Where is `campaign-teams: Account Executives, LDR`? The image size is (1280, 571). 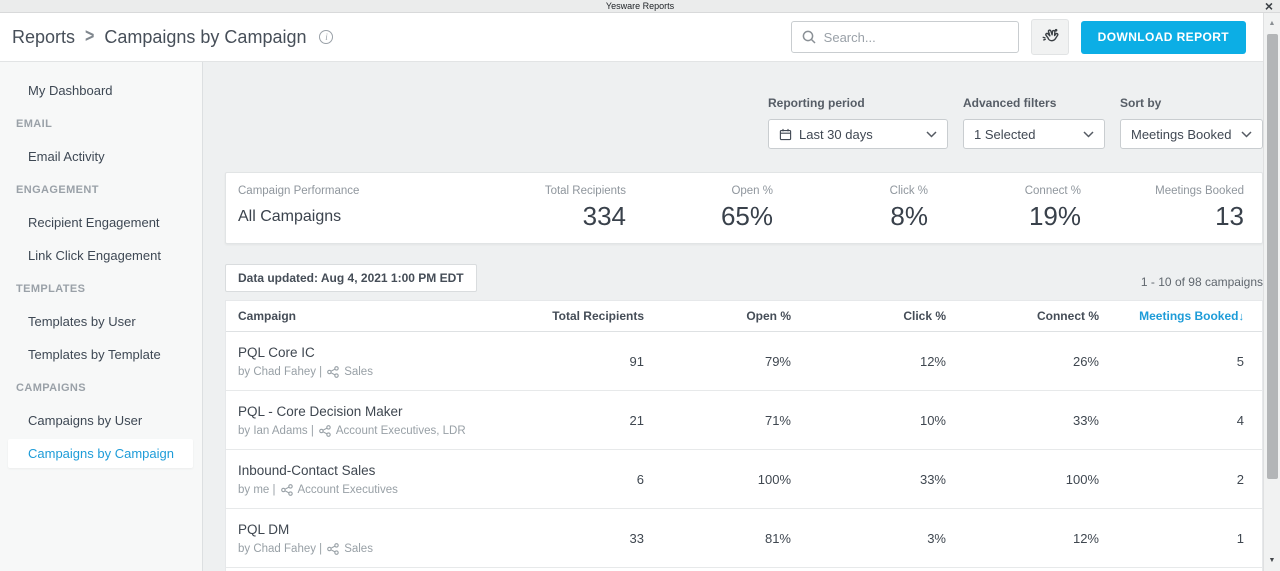 campaign-teams: Account Executives, LDR is located at coordinates (400, 430).